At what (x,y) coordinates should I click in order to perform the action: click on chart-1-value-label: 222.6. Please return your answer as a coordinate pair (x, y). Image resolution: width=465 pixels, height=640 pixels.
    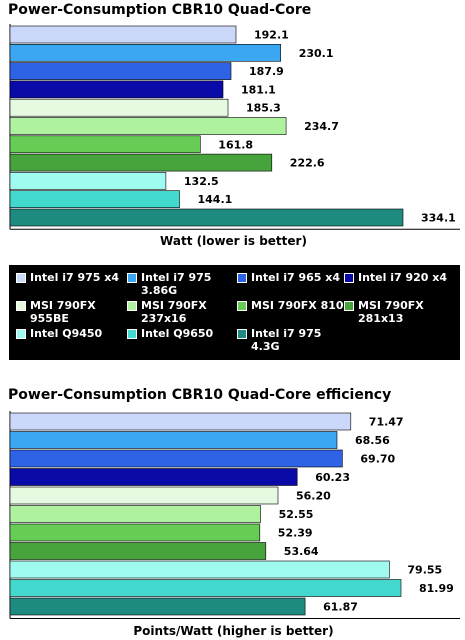
    Looking at the image, I should click on (307, 163).